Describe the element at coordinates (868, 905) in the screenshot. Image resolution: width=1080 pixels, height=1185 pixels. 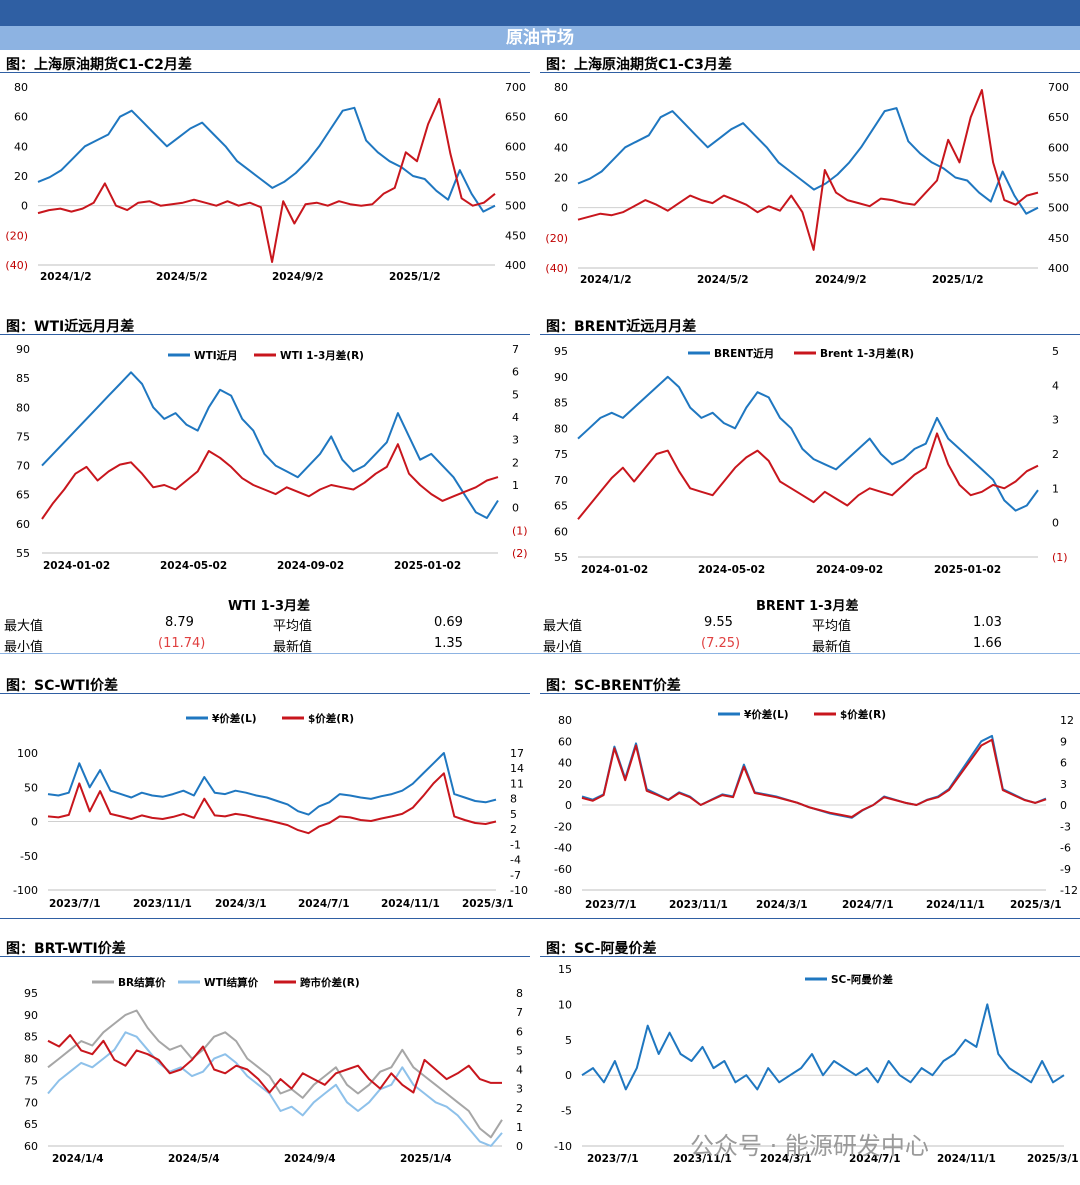
I see `x-tick-label: 2024/7/1` at that location.